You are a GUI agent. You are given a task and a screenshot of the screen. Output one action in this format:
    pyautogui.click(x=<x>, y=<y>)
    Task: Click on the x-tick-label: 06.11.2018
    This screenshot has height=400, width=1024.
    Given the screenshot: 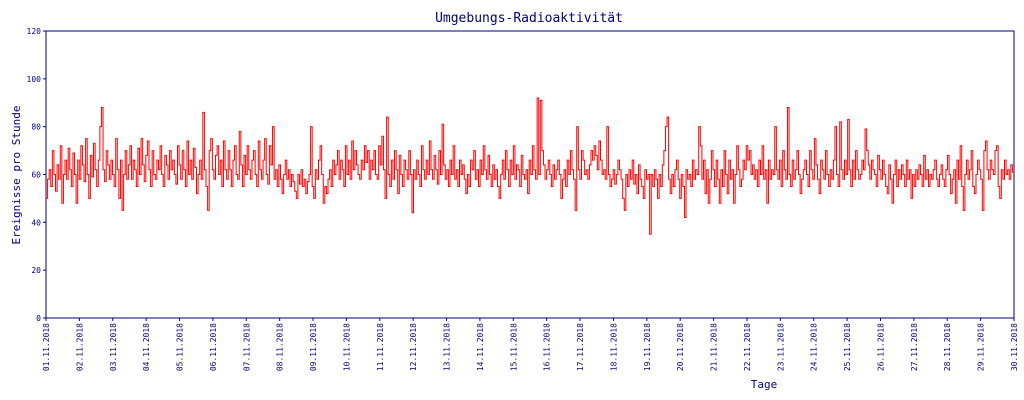 What is the action you would take?
    pyautogui.click(x=213, y=347)
    